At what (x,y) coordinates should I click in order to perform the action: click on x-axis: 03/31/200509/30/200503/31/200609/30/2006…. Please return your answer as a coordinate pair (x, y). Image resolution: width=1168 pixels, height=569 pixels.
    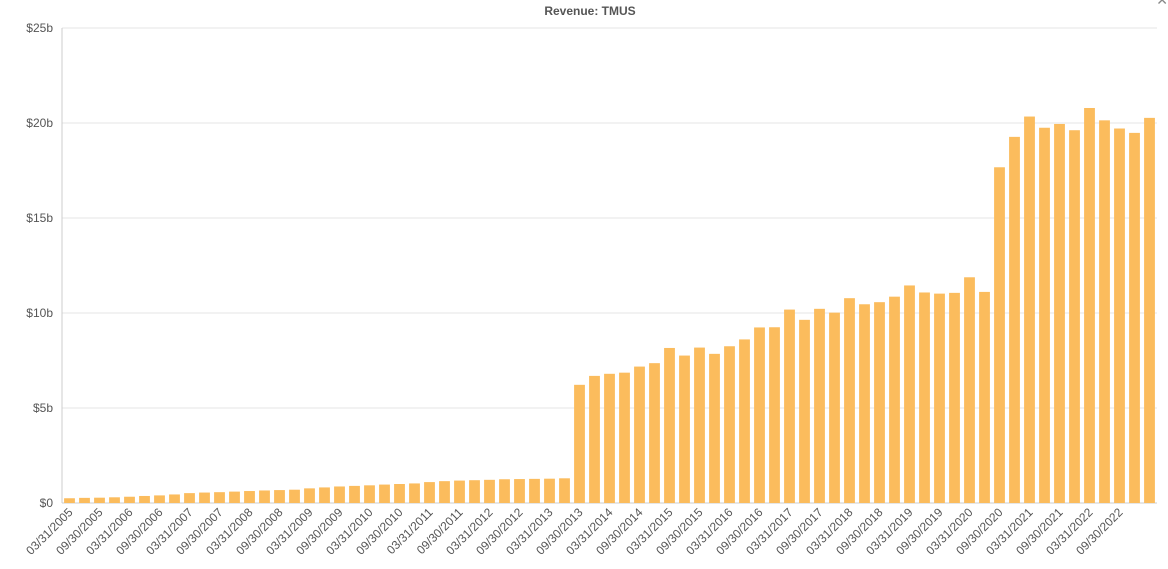
    Looking at the image, I should click on (574, 531).